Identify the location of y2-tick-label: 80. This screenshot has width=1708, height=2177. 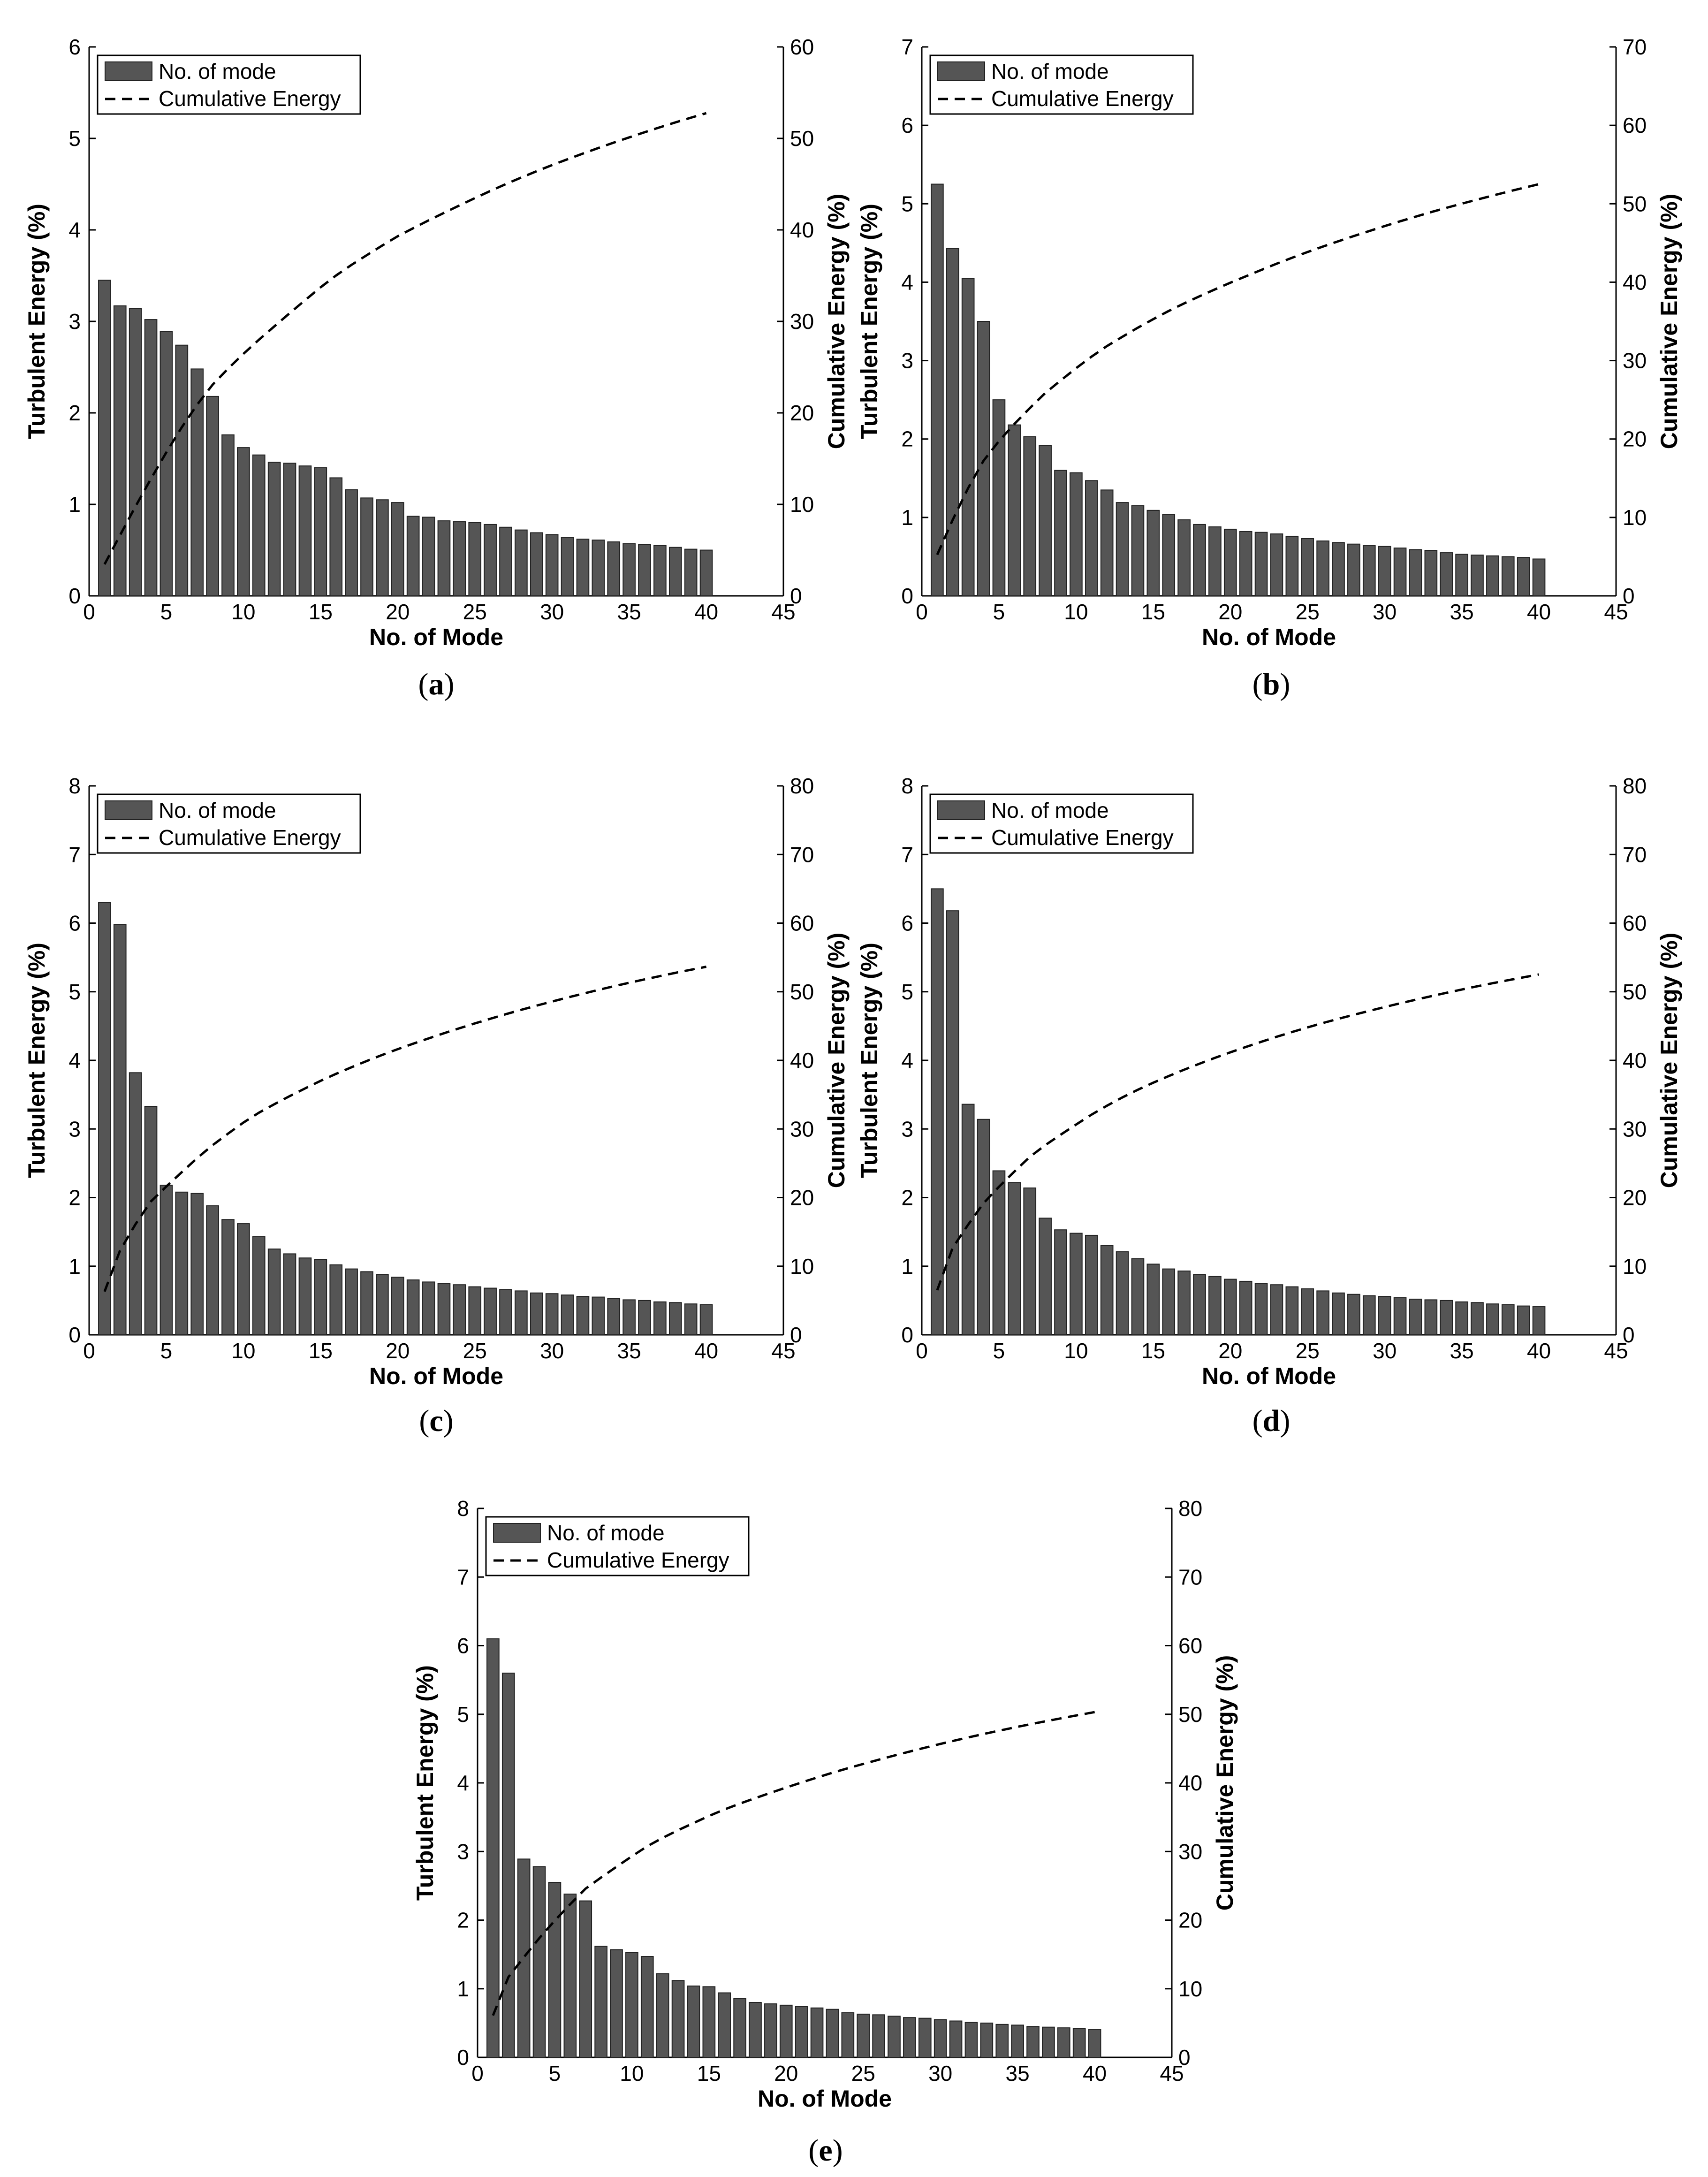
(1190, 1508).